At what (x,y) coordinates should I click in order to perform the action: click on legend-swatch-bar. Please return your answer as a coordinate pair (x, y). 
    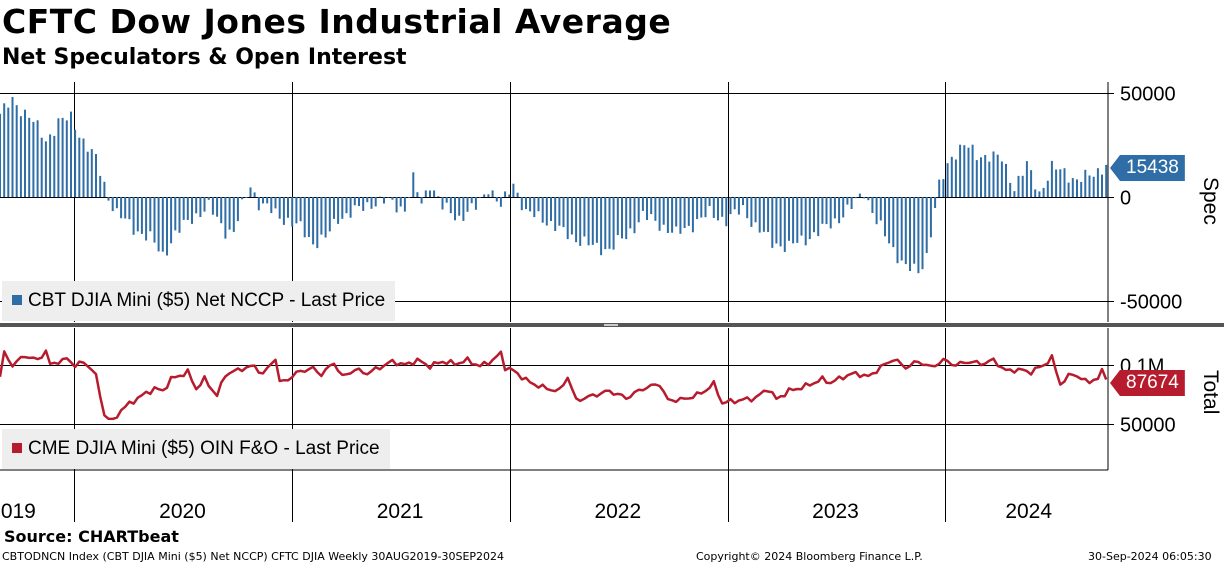
    Looking at the image, I should click on (17, 299).